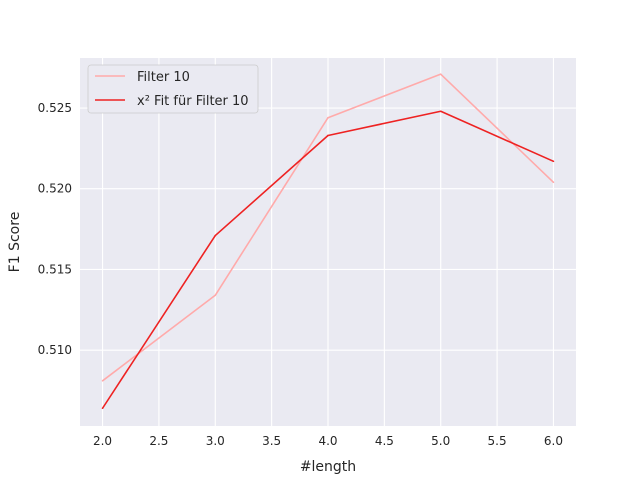  I want to click on x-tick-label: 3.5, so click(271, 441).